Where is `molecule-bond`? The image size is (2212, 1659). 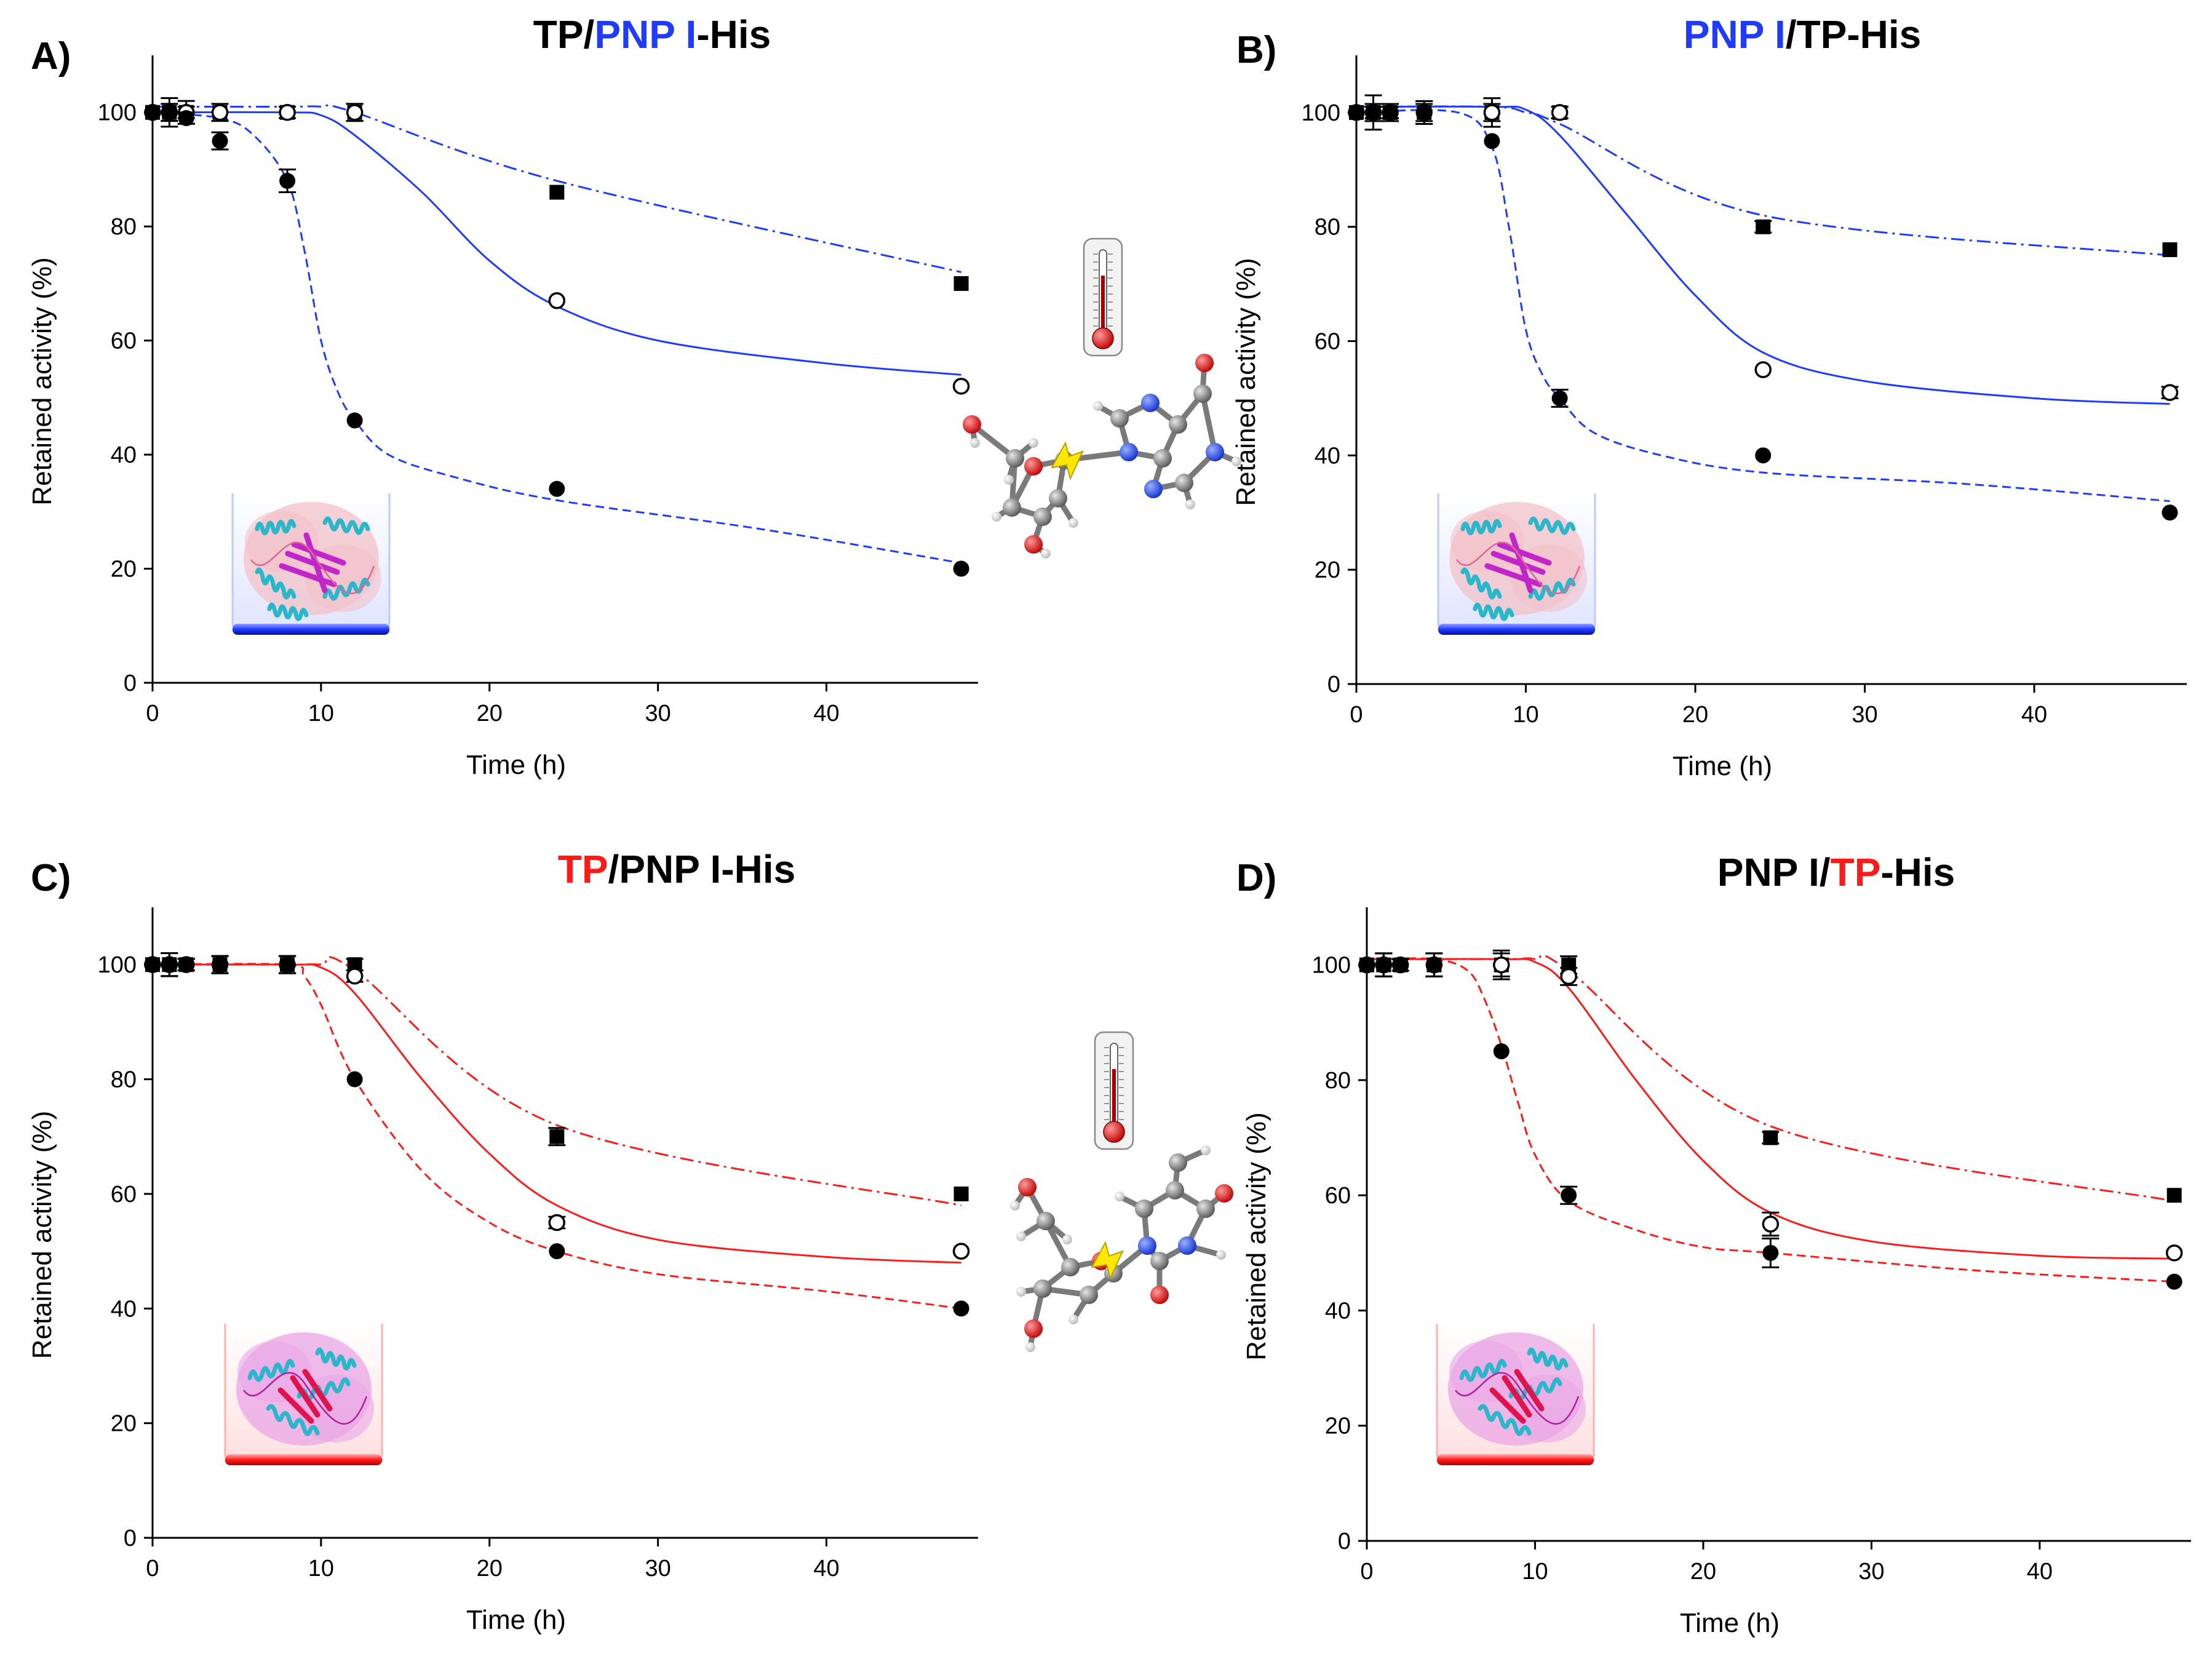
molecule-bond is located at coordinates (1209, 423).